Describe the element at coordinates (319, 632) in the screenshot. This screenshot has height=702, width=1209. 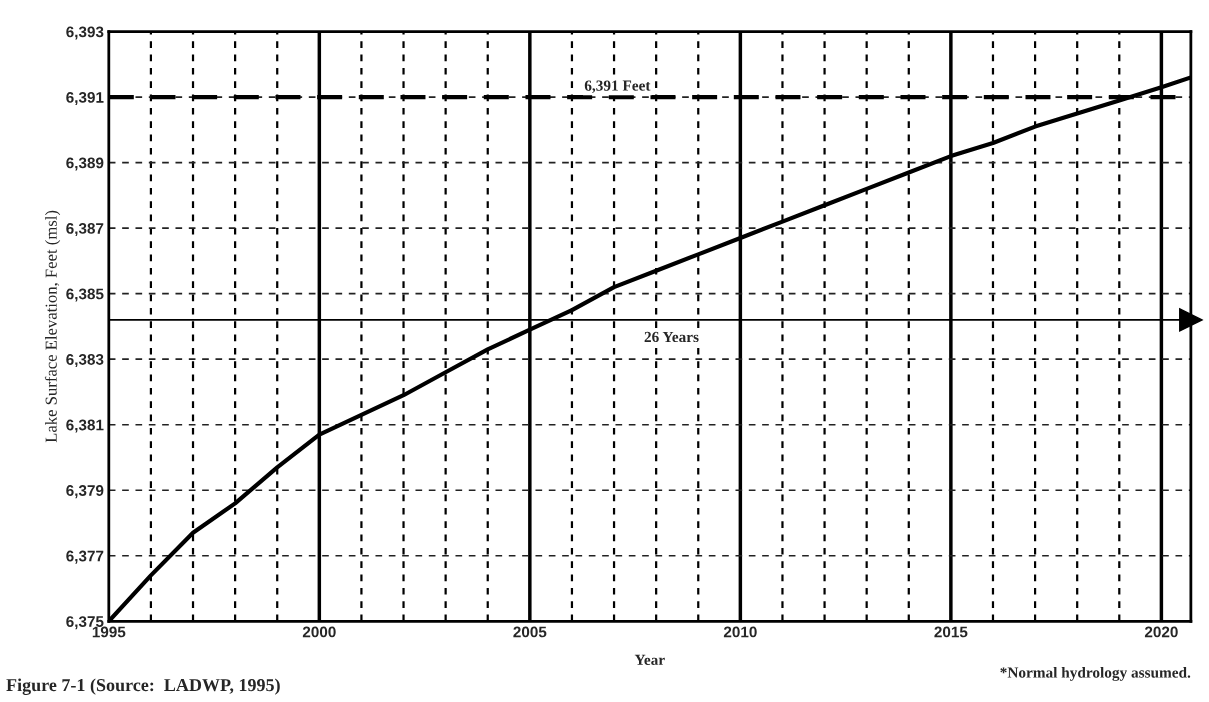
I see `x-tick-label: 2000` at that location.